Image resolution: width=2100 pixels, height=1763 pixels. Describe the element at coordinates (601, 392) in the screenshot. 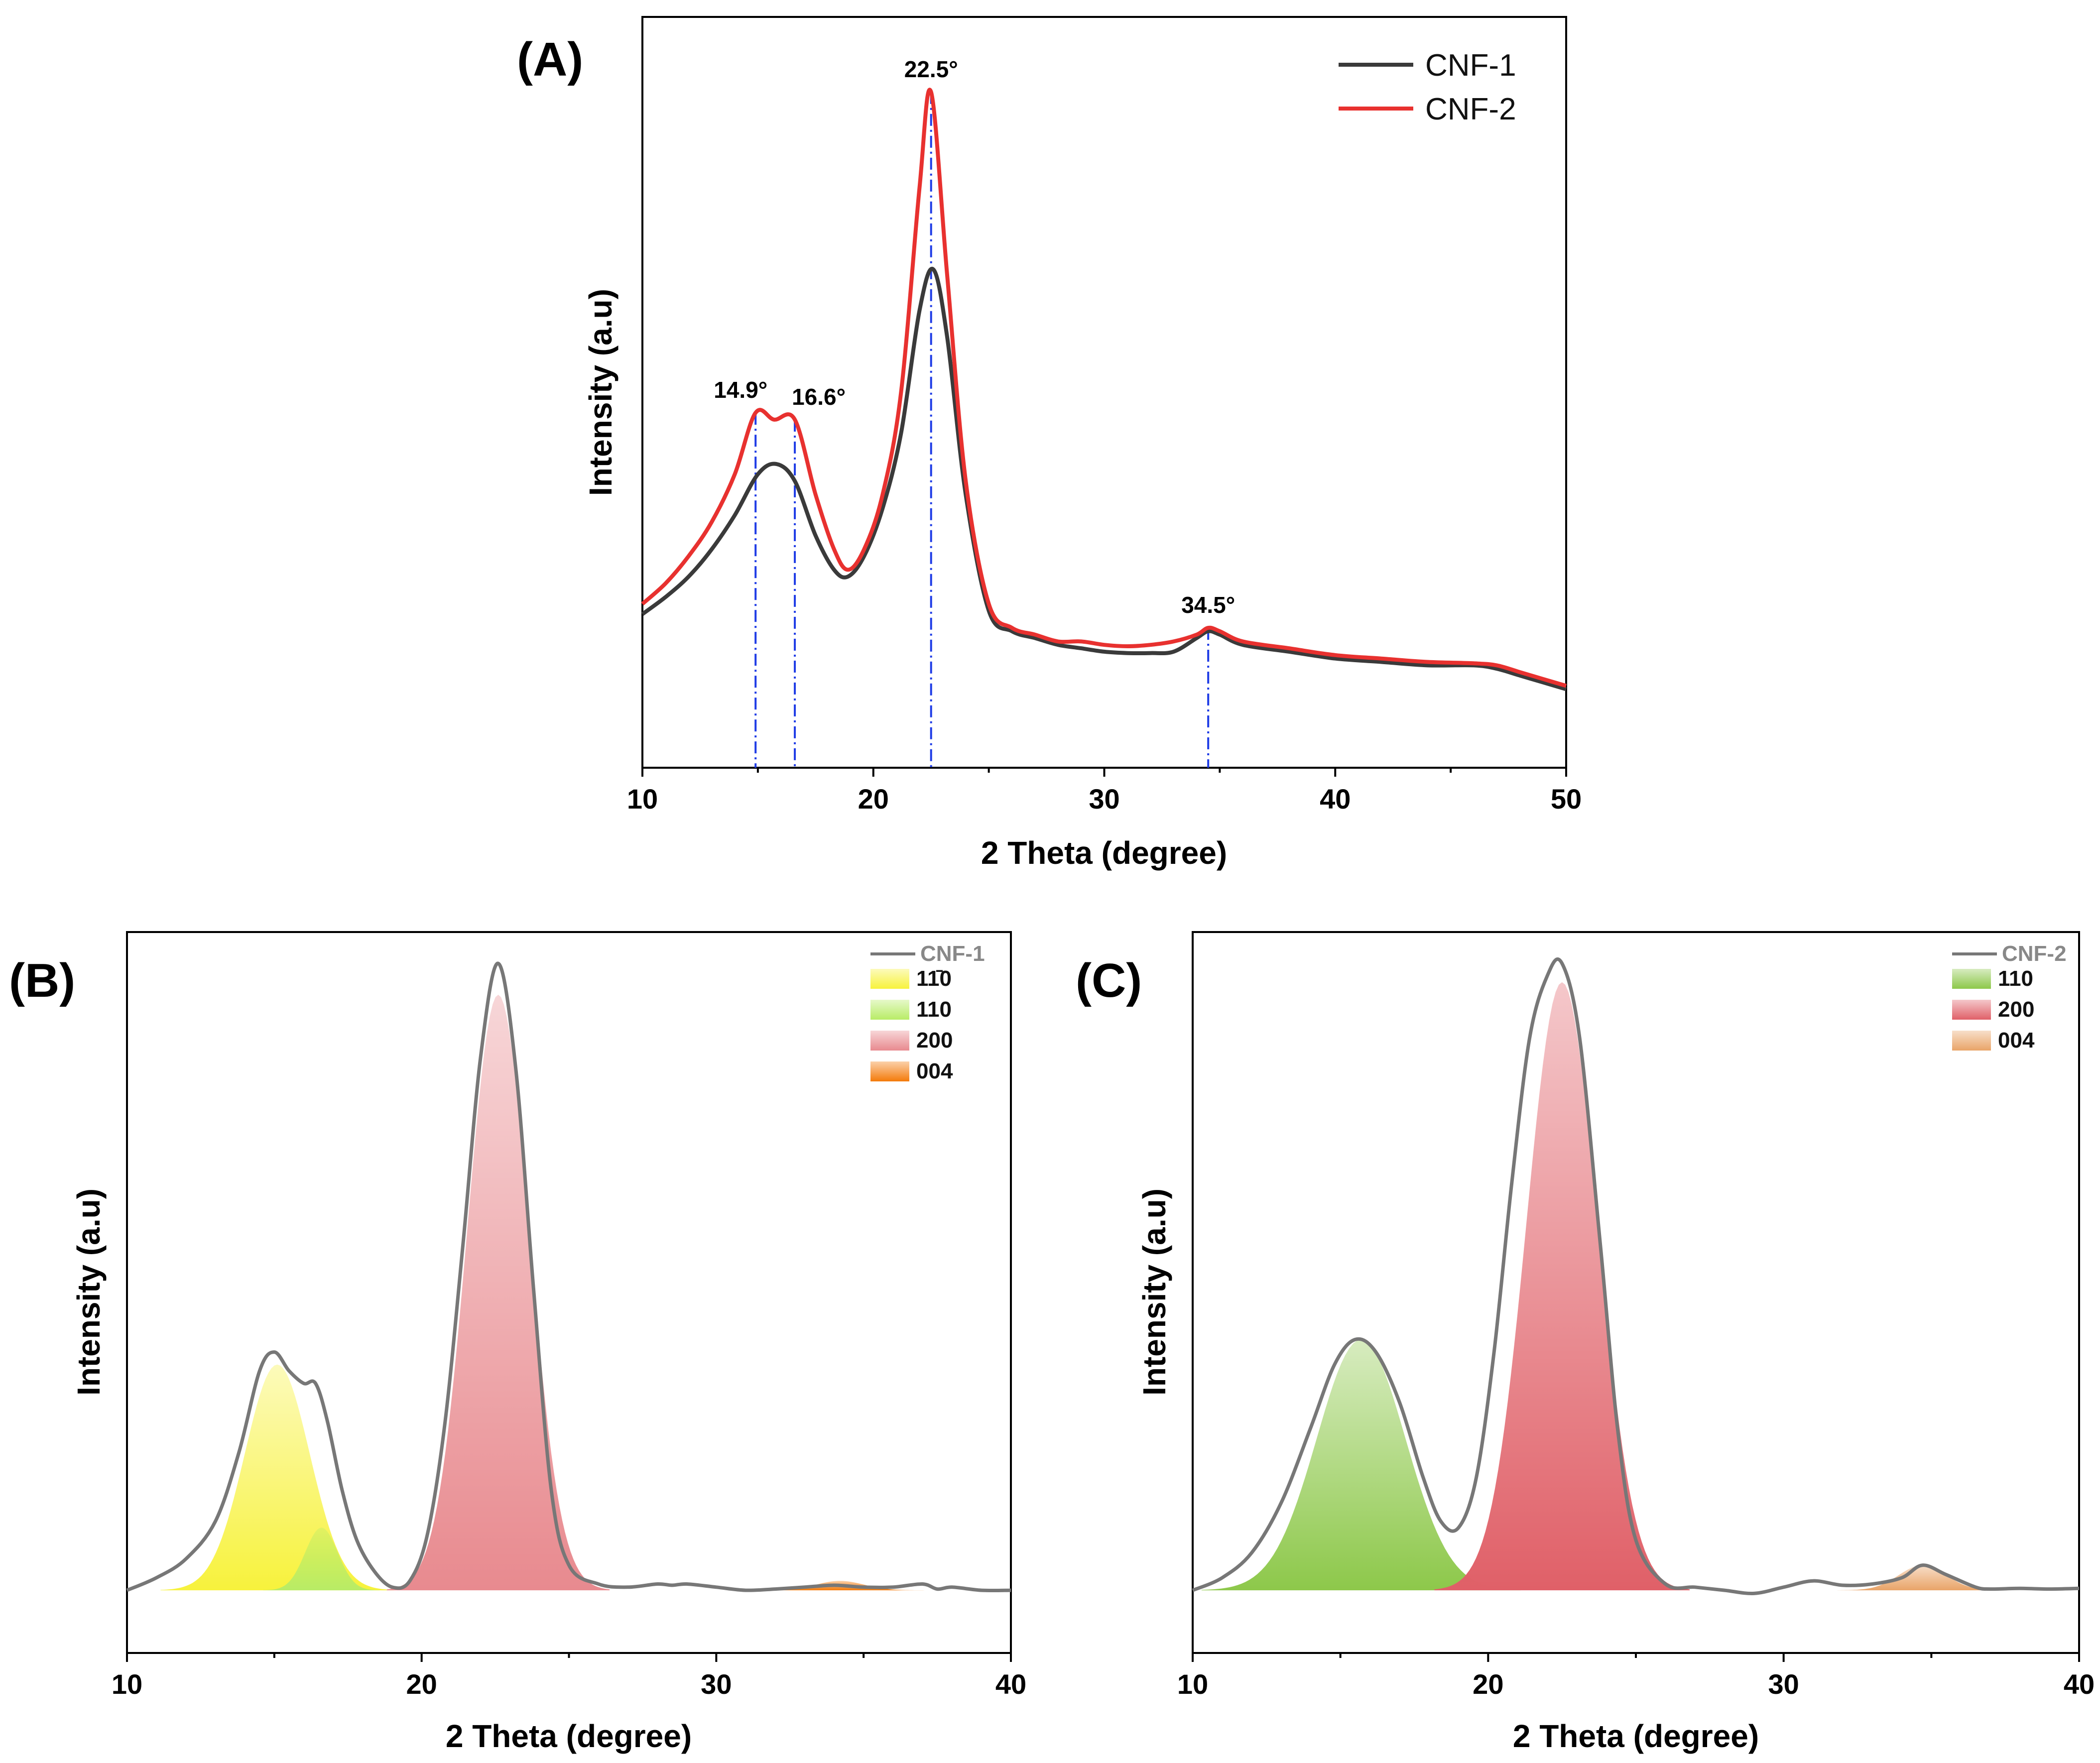

I see `panel-a-y-axis-label: Intensity (a.u)` at that location.